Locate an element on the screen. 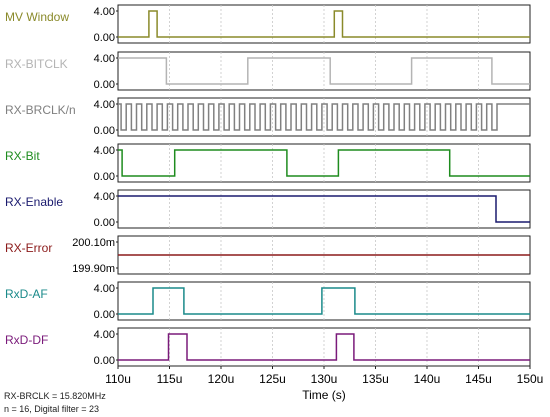  signal-label-rxd-af: RxD-AF is located at coordinates (26, 294).